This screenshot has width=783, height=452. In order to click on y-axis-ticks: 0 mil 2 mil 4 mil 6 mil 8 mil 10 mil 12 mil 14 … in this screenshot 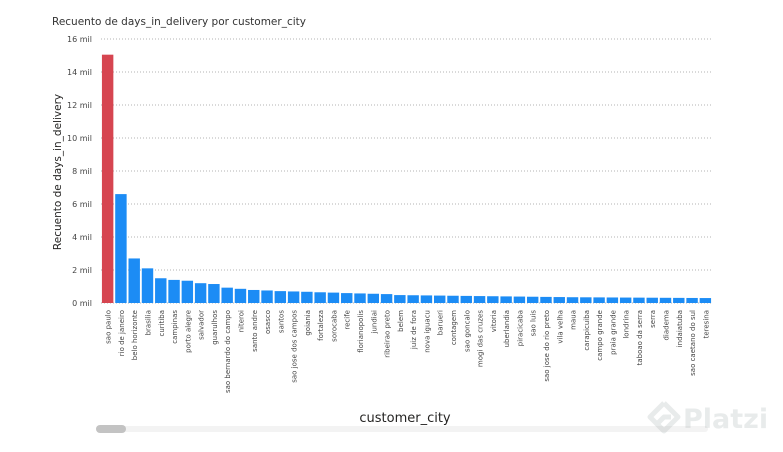, I will do `click(79, 171)`.